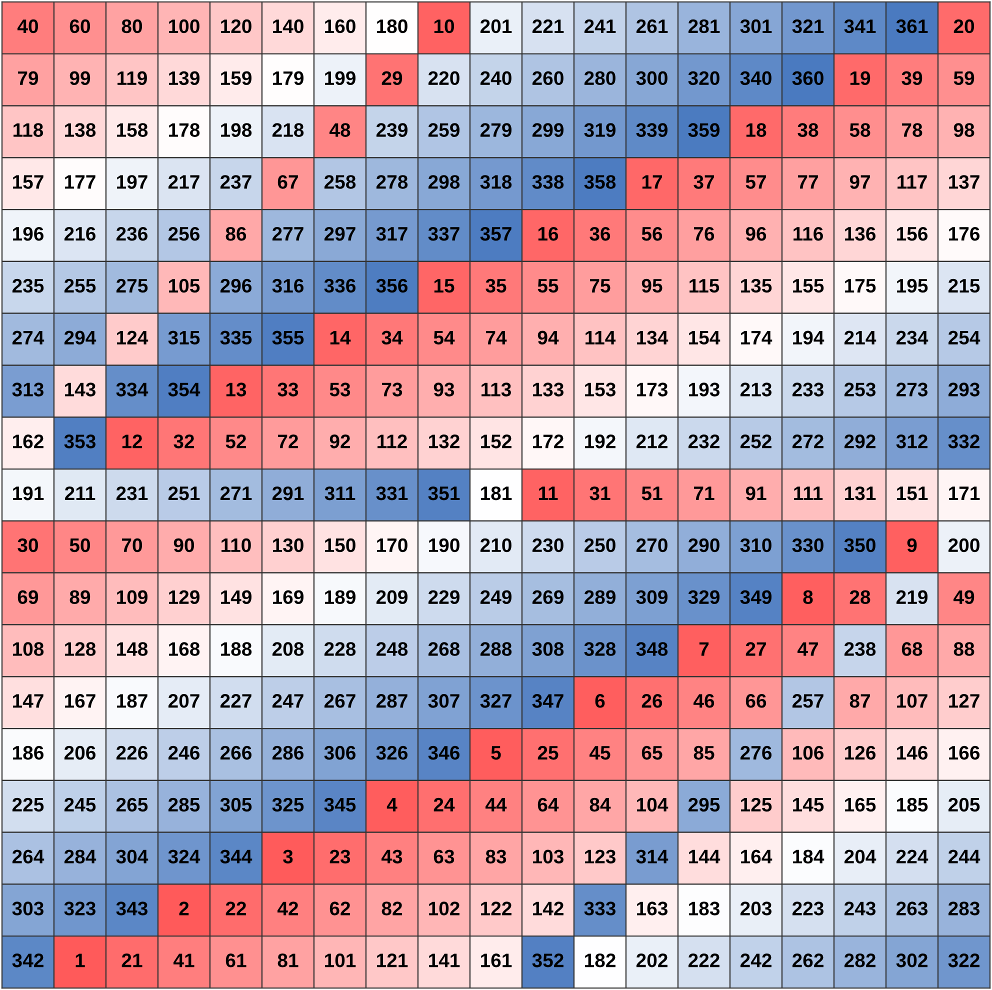 This screenshot has height=990, width=992. What do you see at coordinates (184, 182) in the screenshot?
I see `data-label: 217` at bounding box center [184, 182].